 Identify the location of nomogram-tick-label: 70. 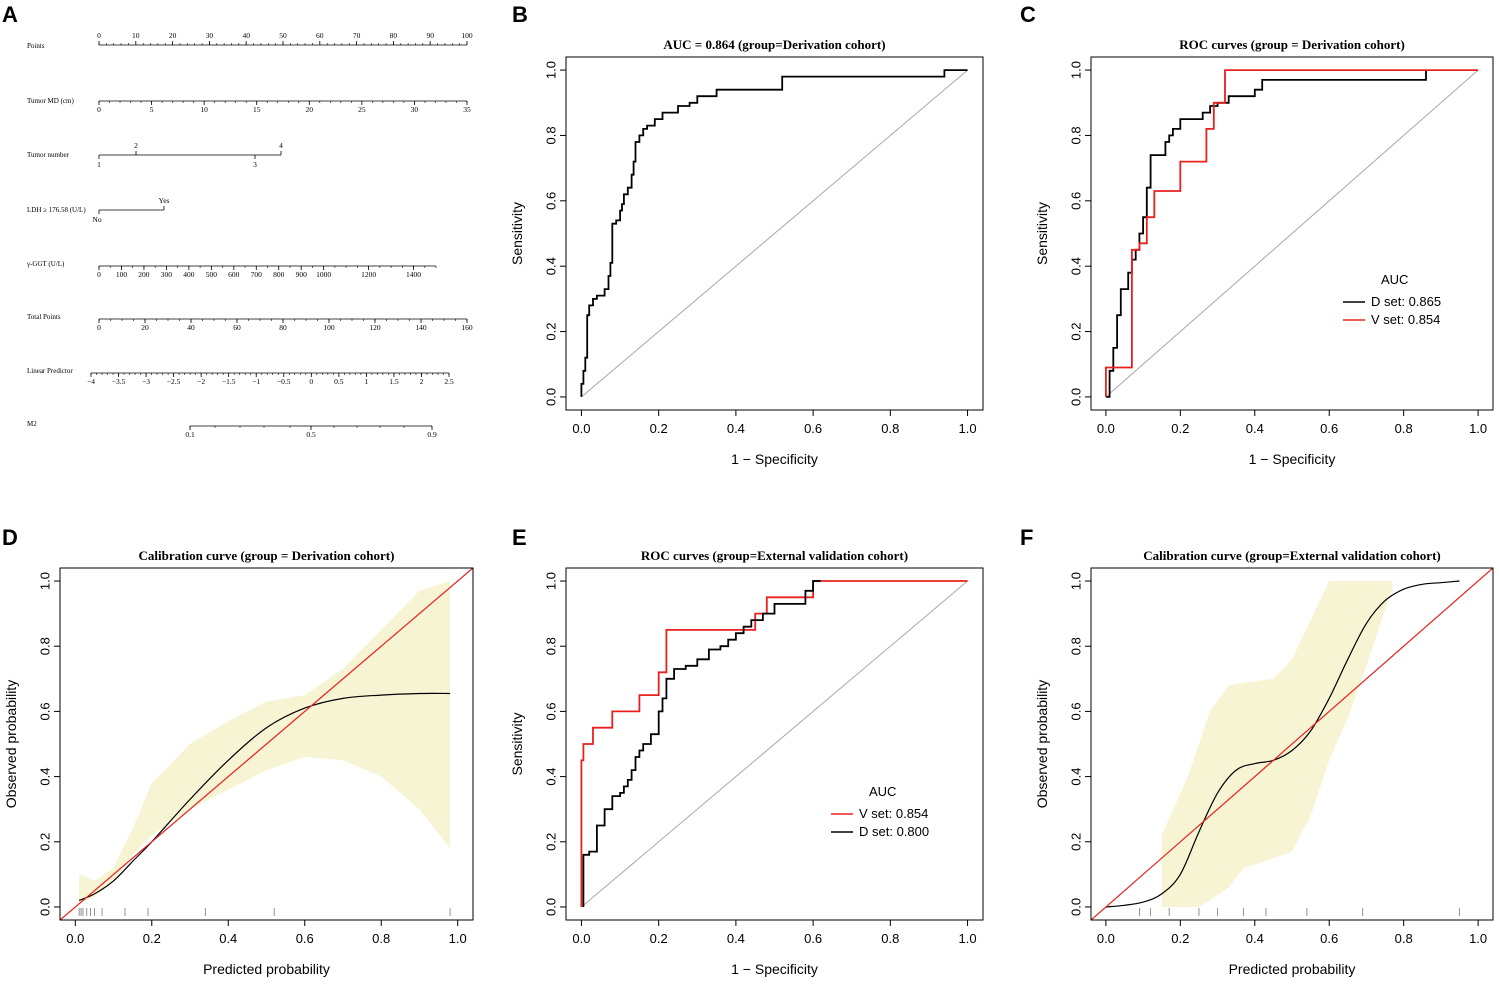
(357, 35).